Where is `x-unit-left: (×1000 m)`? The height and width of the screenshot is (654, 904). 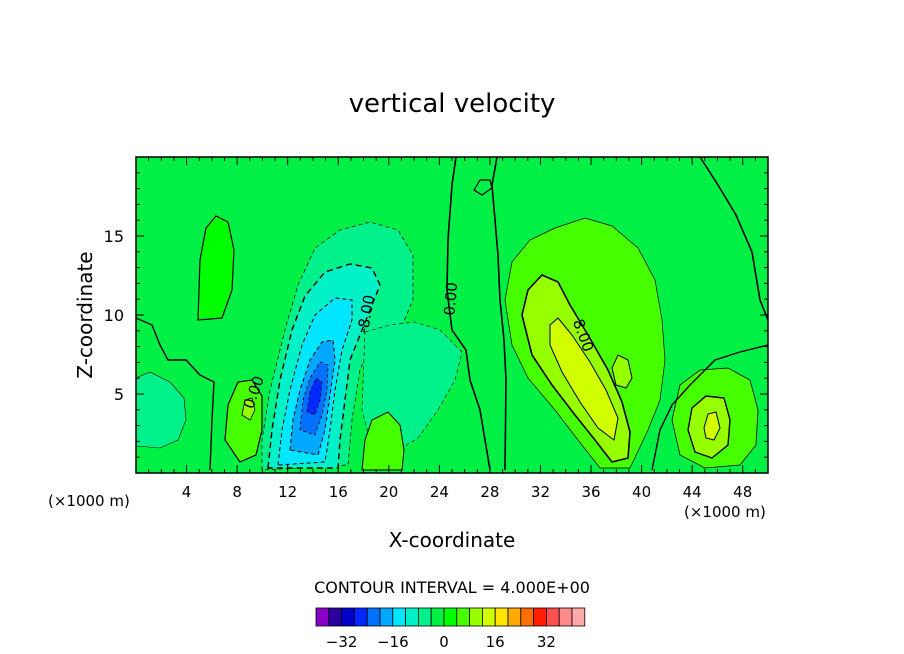
x-unit-left: (×1000 m) is located at coordinates (89, 501).